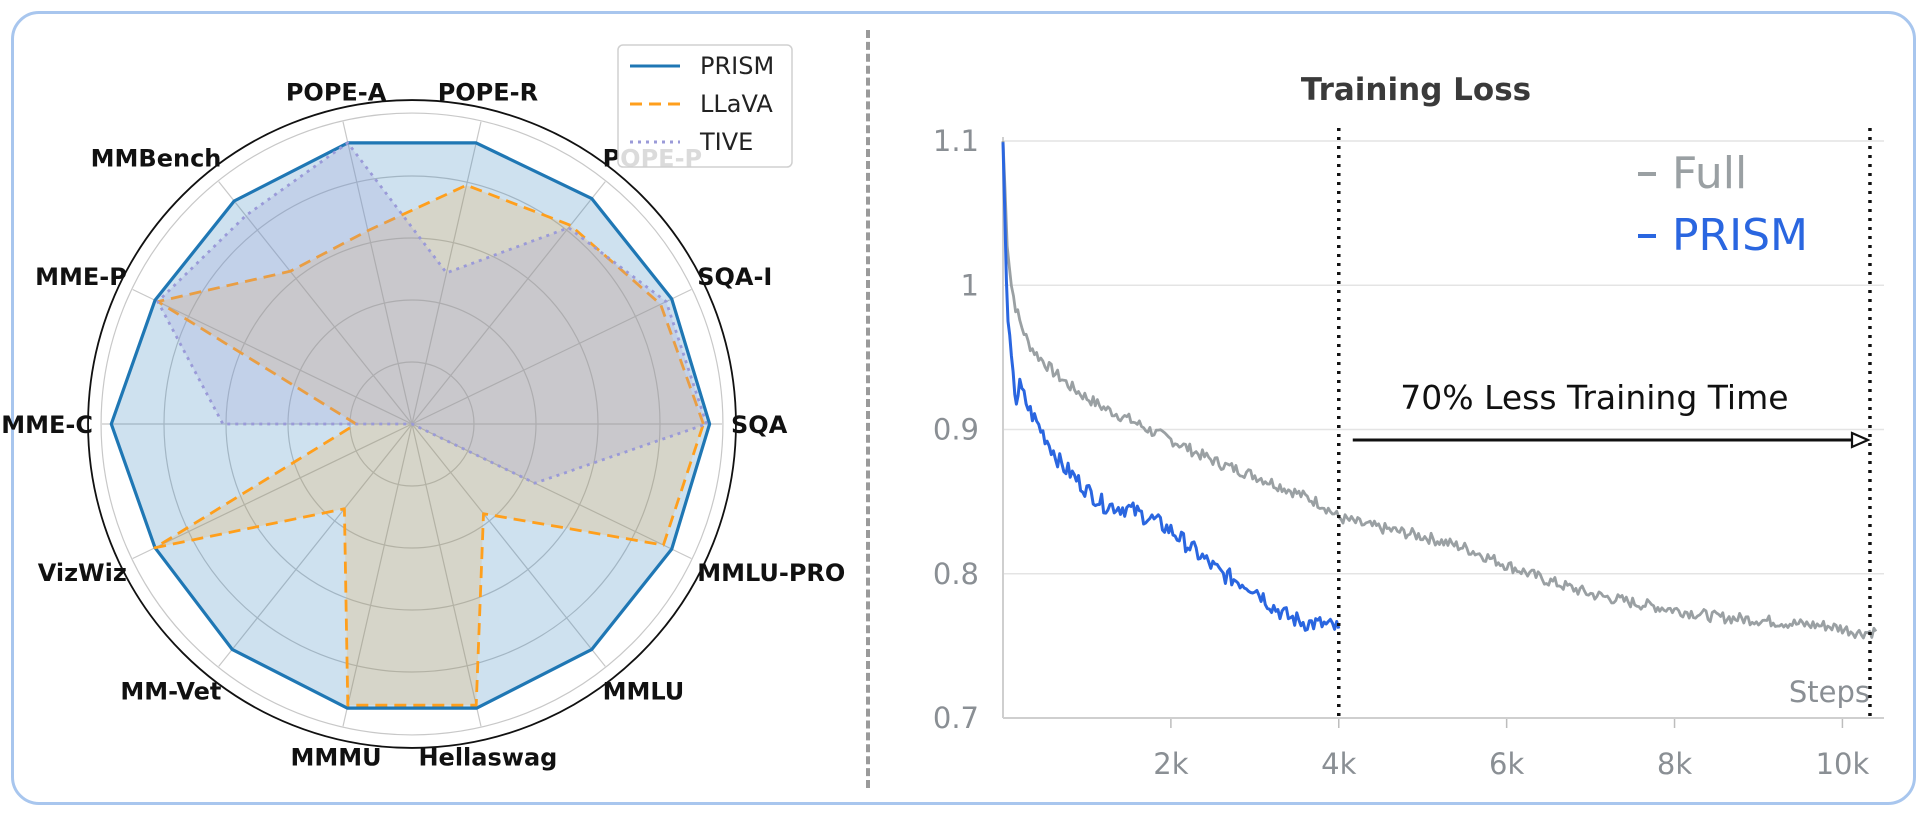 The image size is (1927, 816). Describe the element at coordinates (1860, 440) in the screenshot. I see `loss-annotation-arrowhead` at that location.